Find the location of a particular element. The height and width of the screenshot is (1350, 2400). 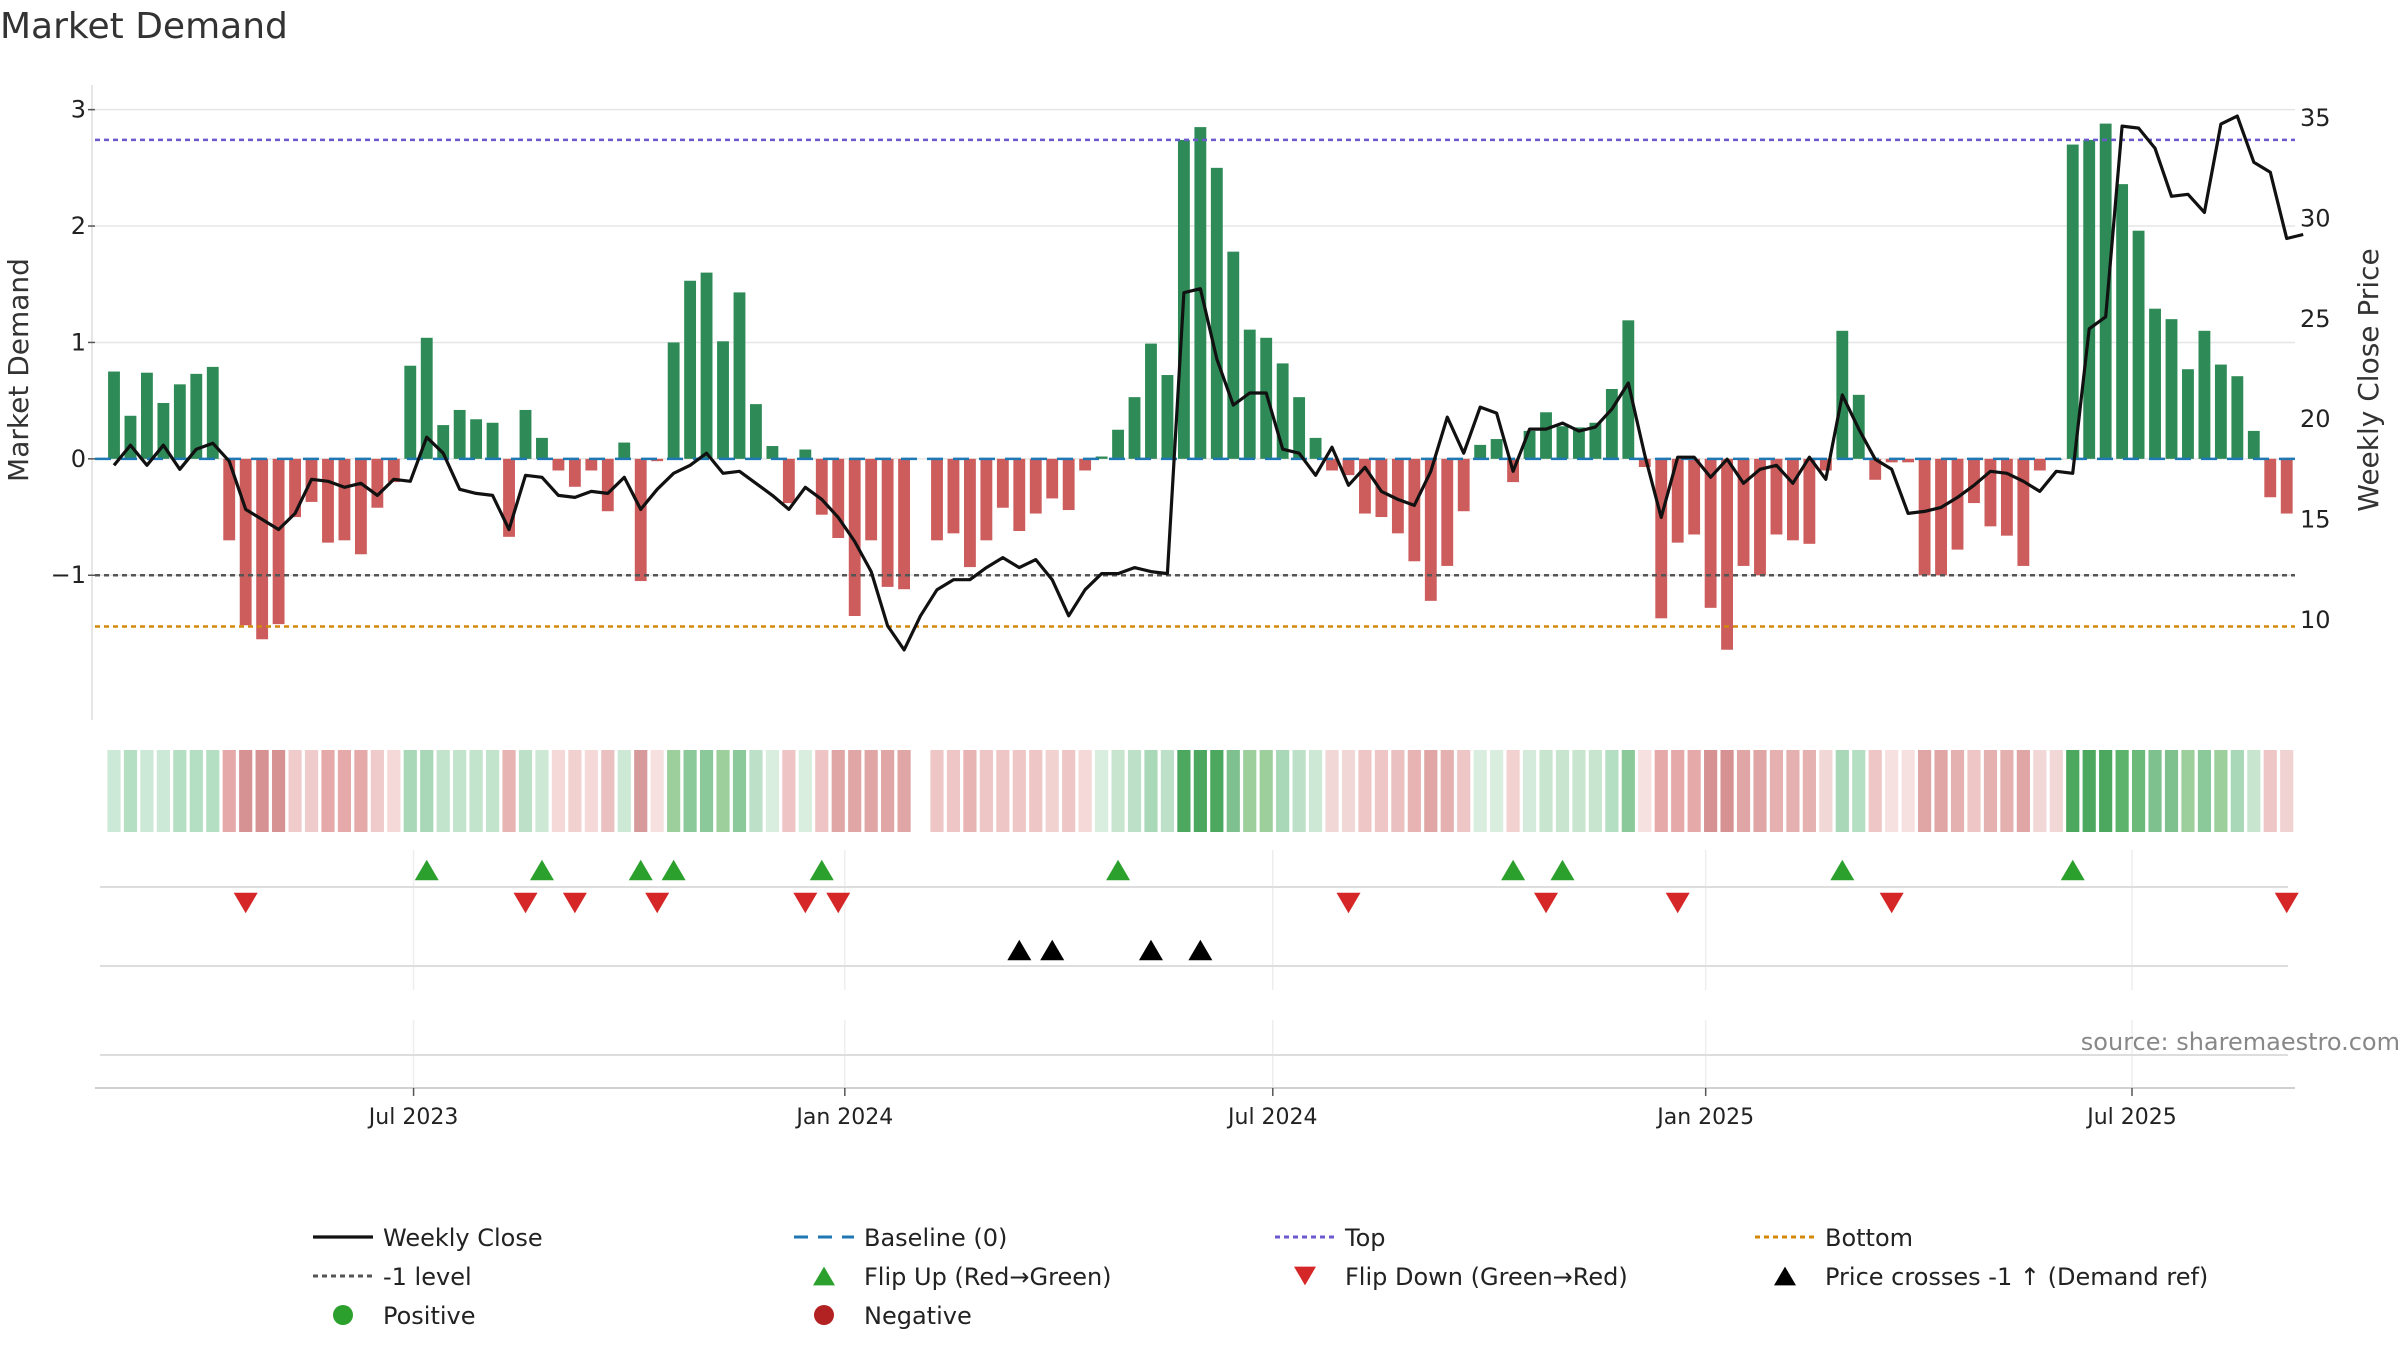

legend-item: Weekly Close is located at coordinates (428, 1238).